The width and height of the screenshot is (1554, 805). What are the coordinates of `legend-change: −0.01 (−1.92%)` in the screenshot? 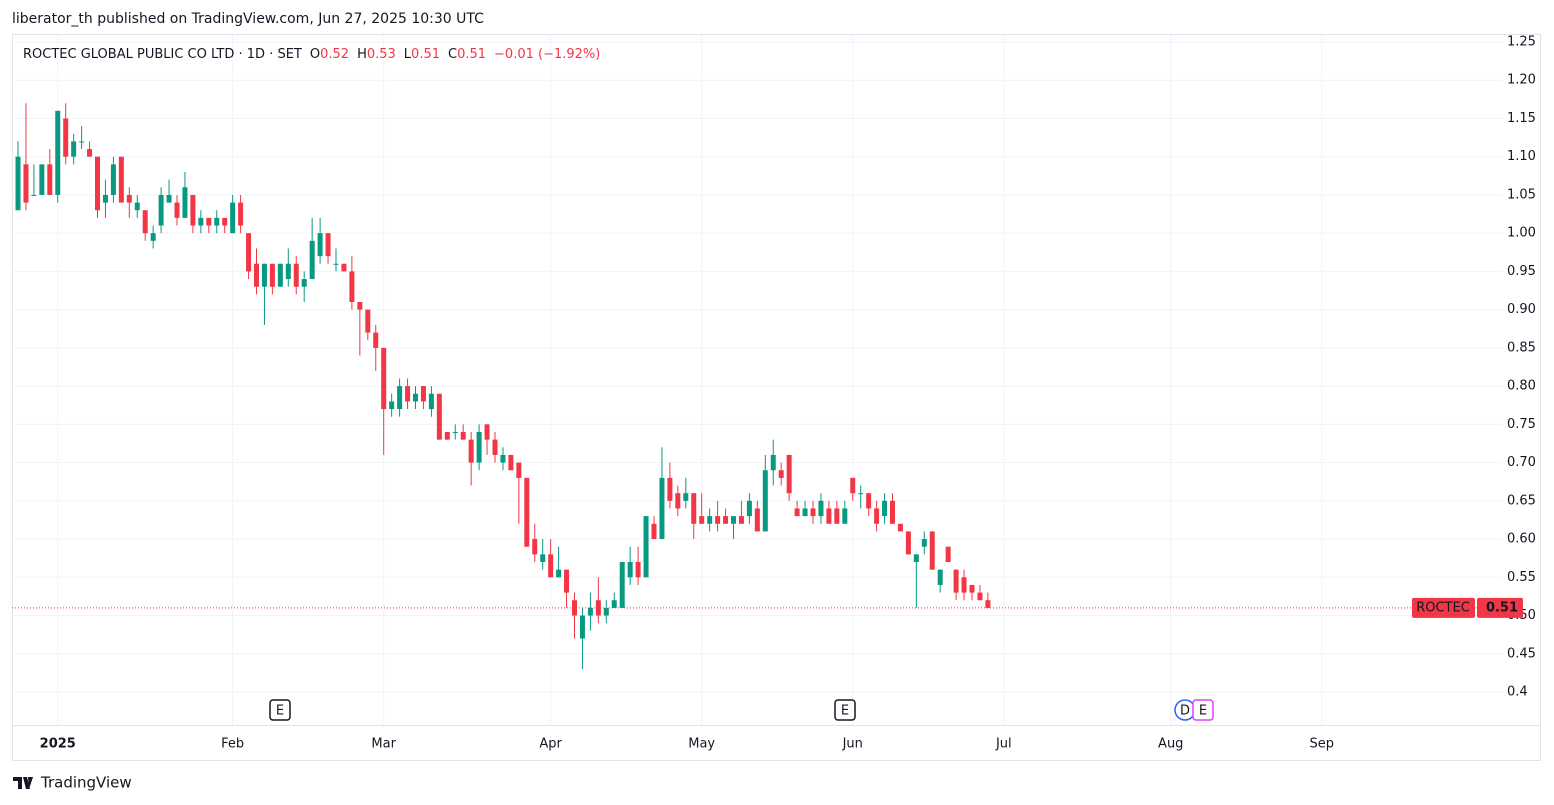 It's located at (547, 54).